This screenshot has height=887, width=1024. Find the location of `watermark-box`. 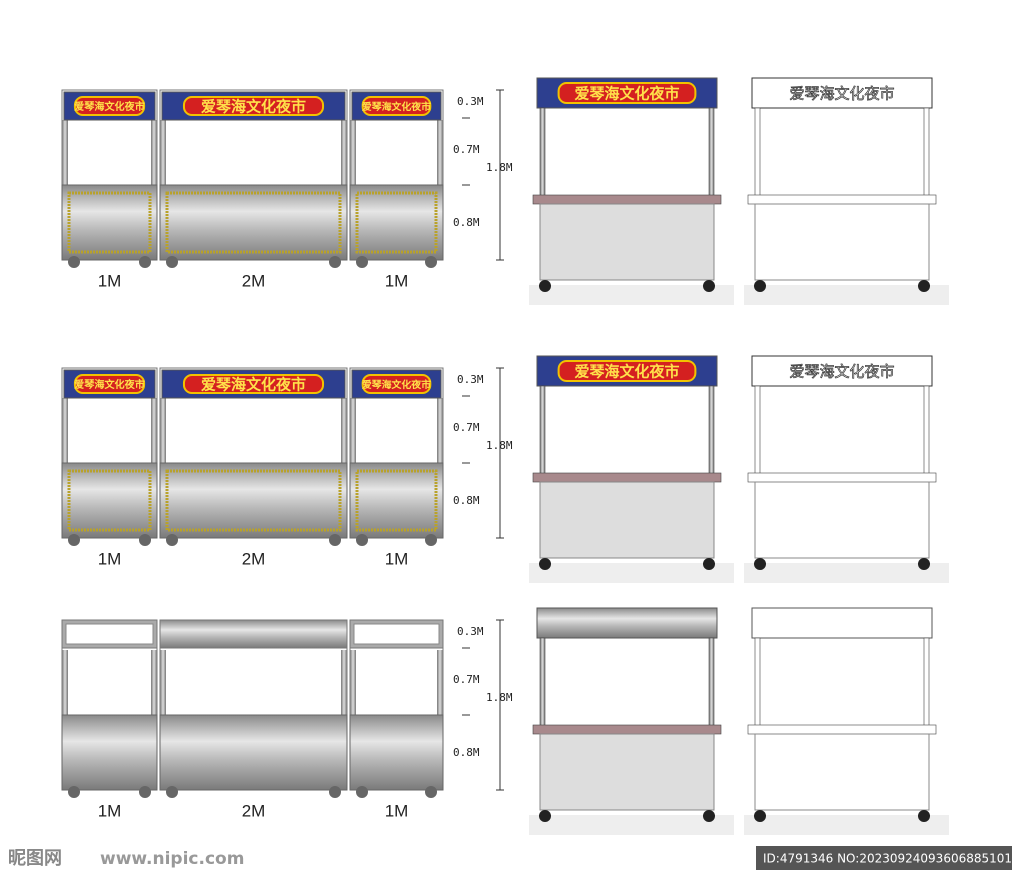

watermark-box is located at coordinates (125, 860).